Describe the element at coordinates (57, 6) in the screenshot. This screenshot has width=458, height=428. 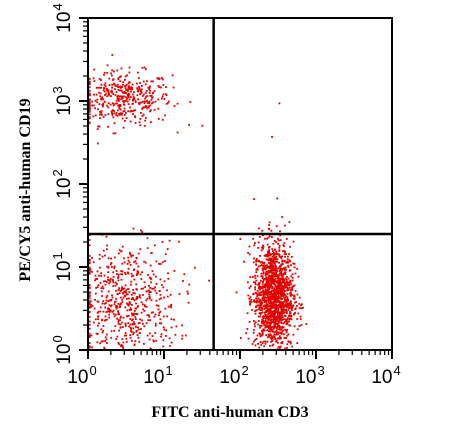
I see `y-tick-exponent: 4` at that location.